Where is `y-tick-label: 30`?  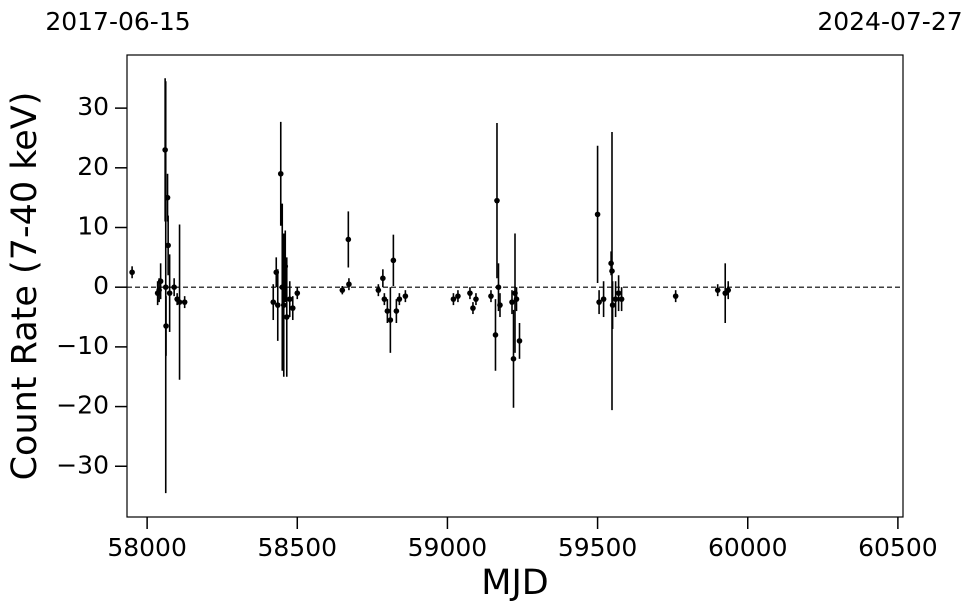 y-tick-label: 30 is located at coordinates (93, 106).